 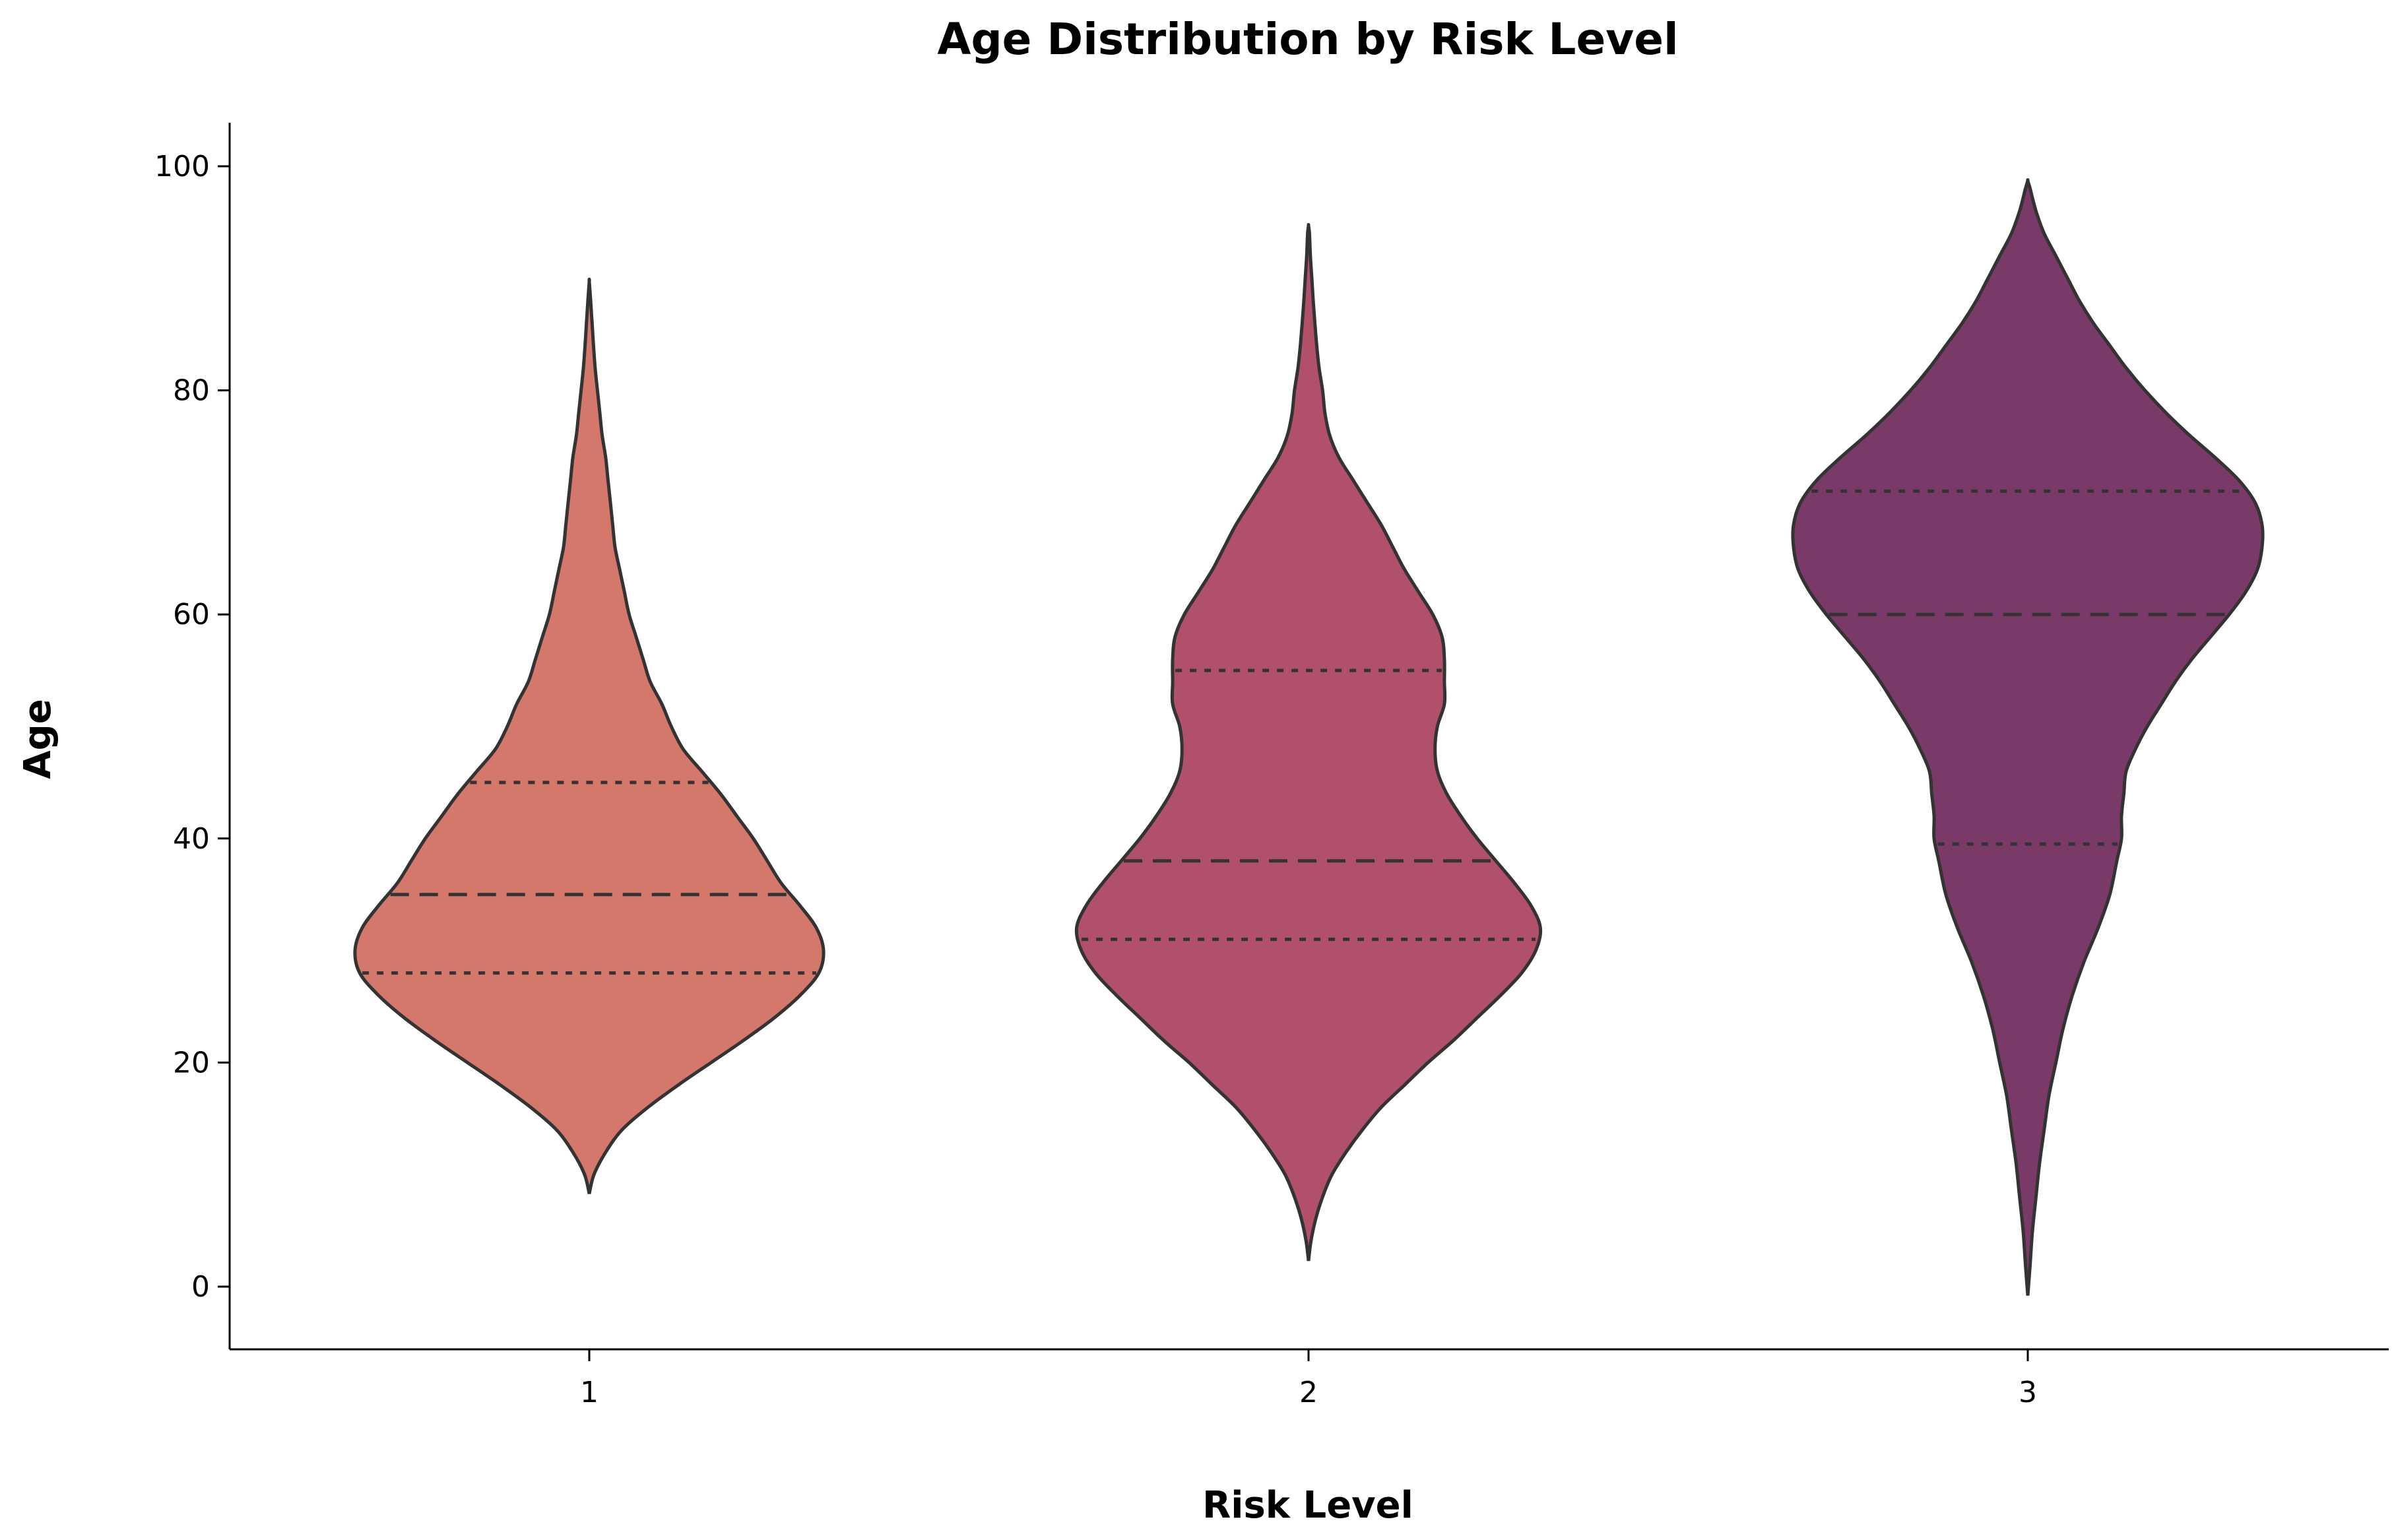 I want to click on y-tick-label: 80, so click(x=191, y=391).